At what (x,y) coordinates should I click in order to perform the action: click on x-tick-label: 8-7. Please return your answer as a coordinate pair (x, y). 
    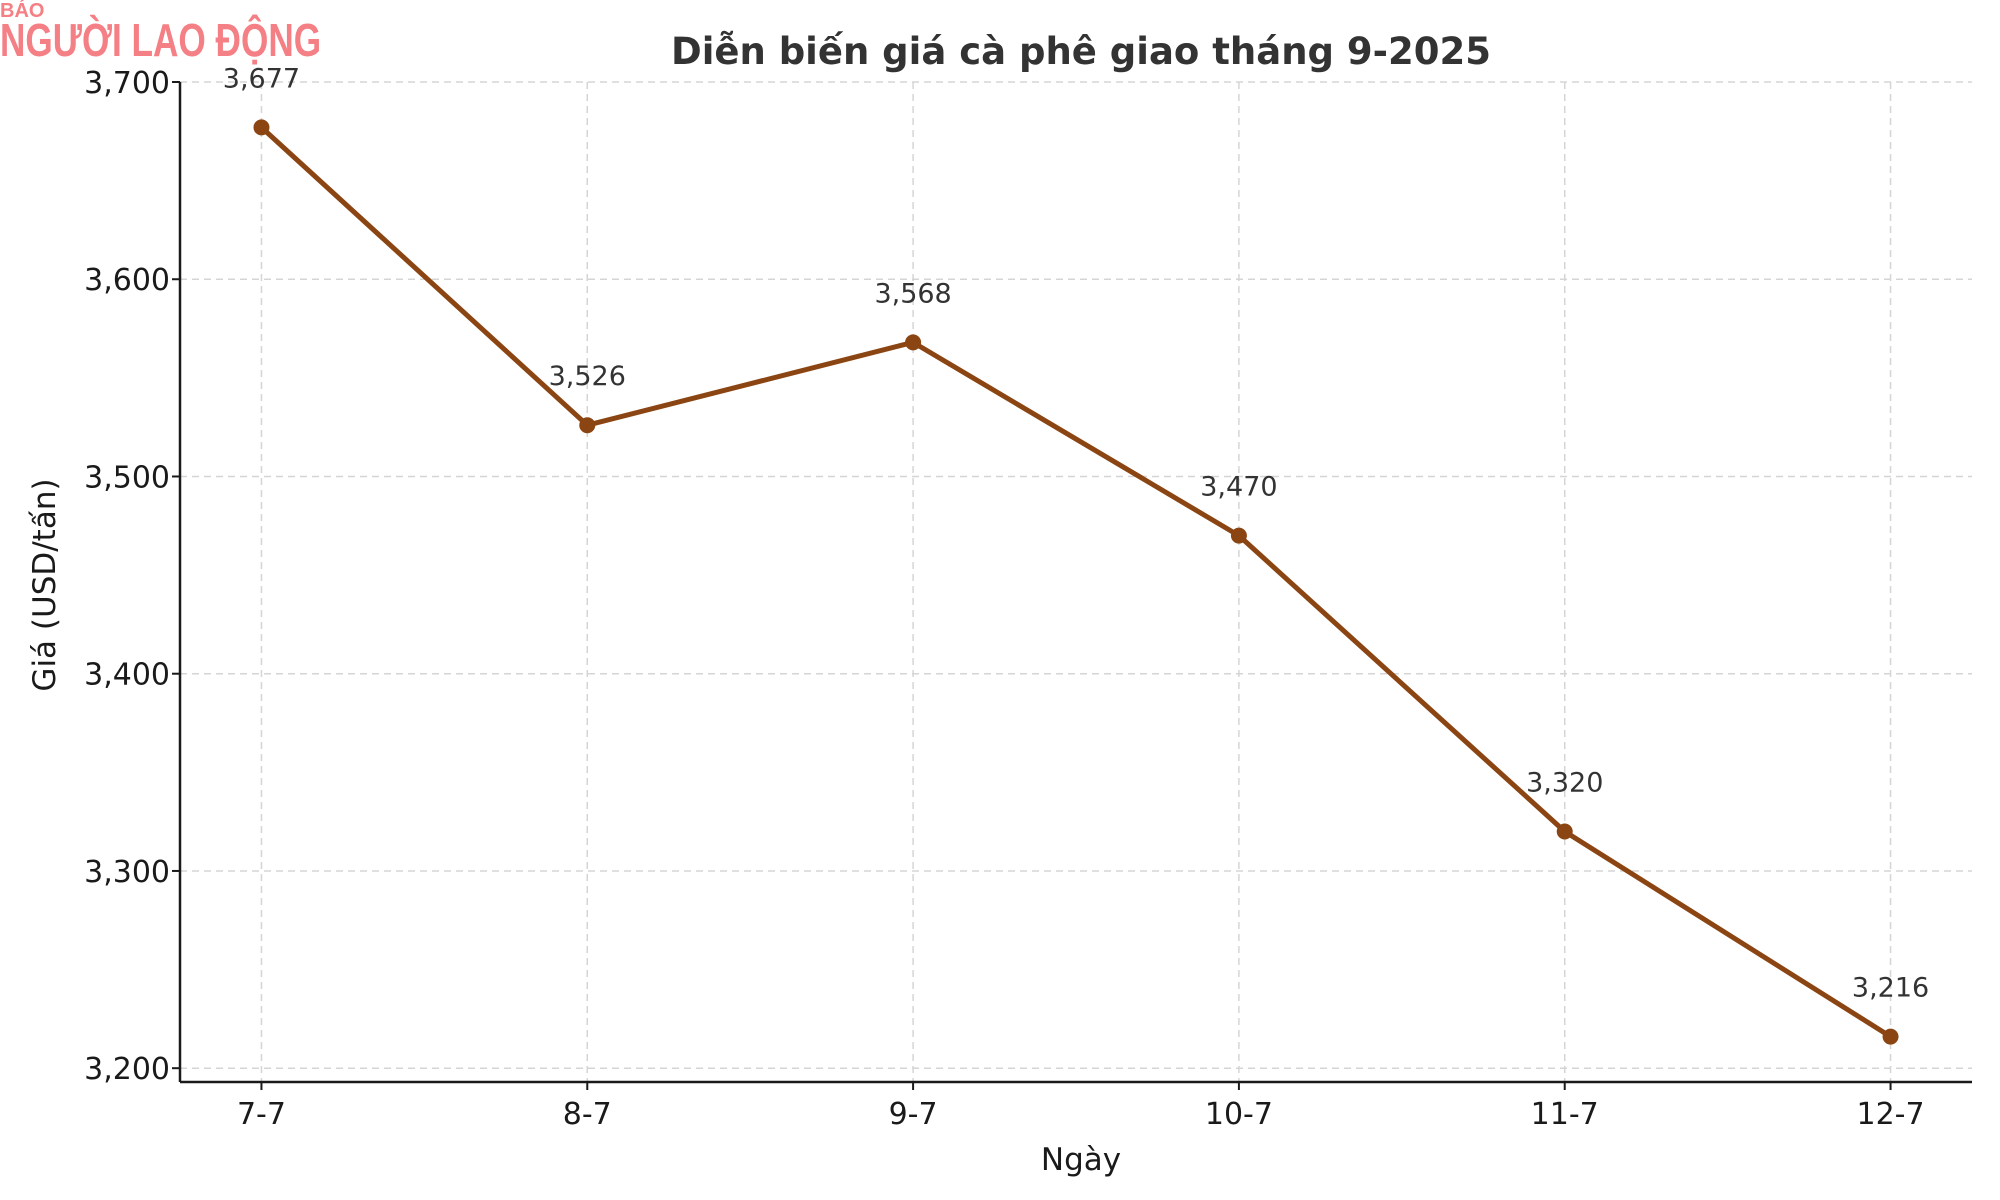
    Looking at the image, I should click on (587, 1114).